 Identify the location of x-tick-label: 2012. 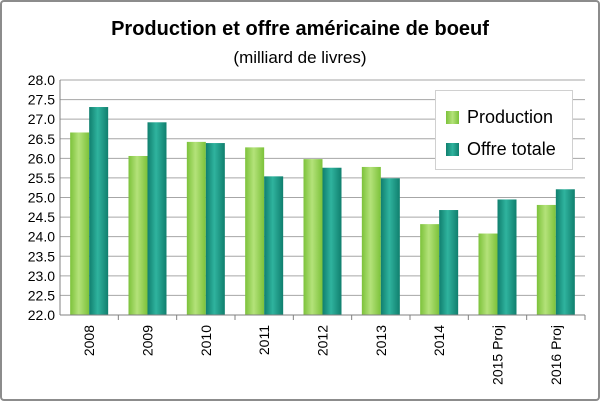
(323, 340).